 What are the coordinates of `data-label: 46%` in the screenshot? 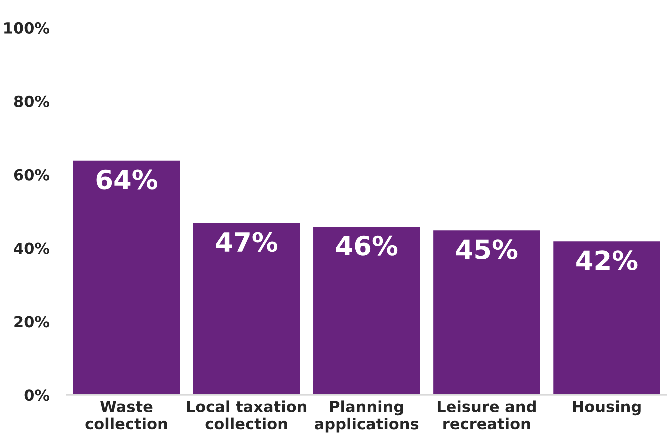 It's located at (367, 246).